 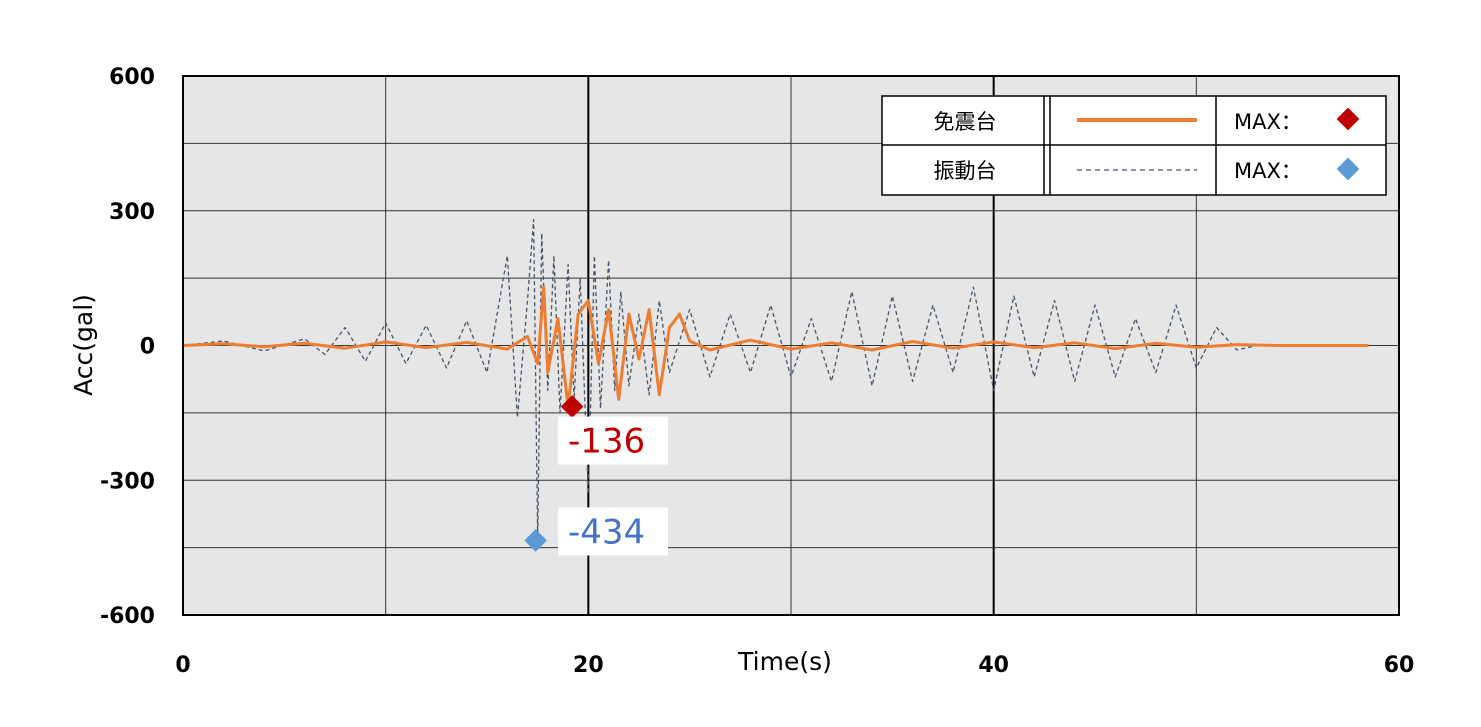 I want to click on legend-label-shaking: 振動台, so click(x=965, y=171).